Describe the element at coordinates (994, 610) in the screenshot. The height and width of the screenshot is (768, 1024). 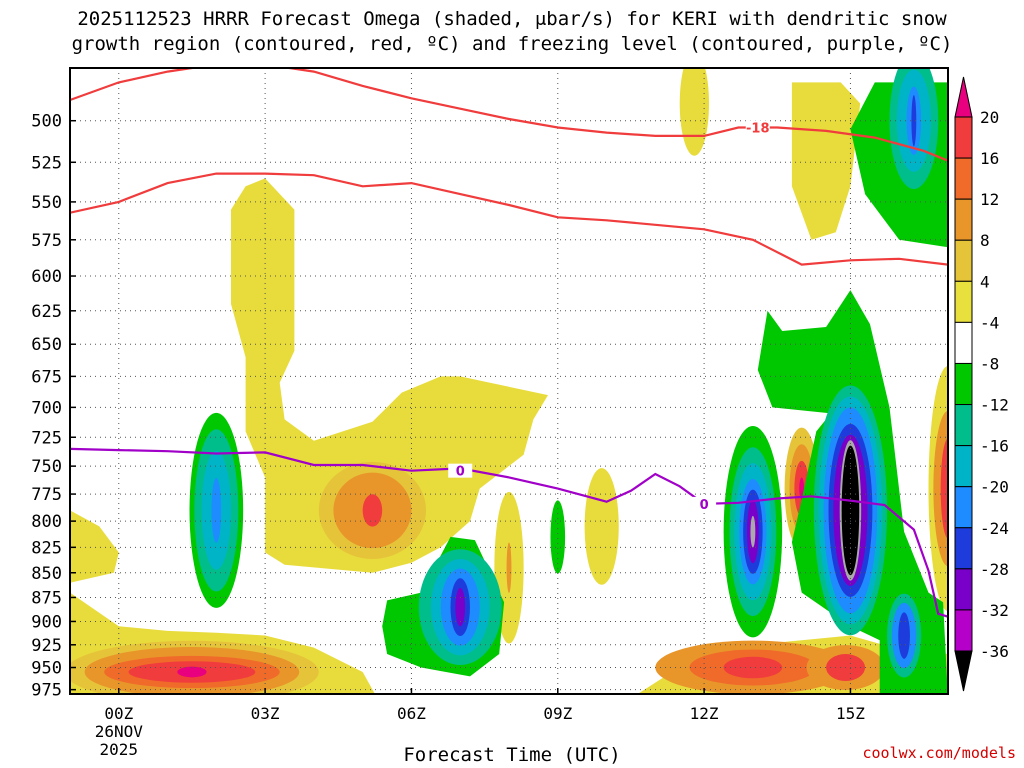
I see `colorbar-label: -32` at that location.